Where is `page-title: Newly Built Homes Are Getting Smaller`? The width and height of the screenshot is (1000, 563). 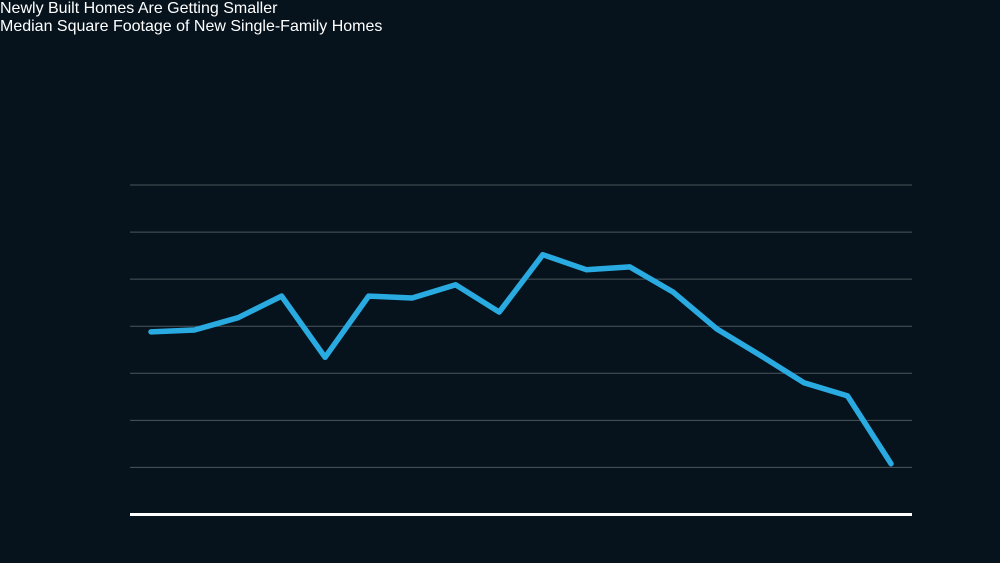 page-title: Newly Built Homes Are Getting Smaller is located at coordinates (139, 8).